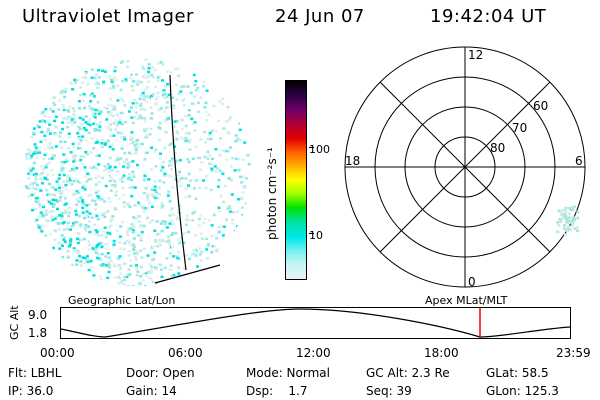  Describe the element at coordinates (185, 353) in the screenshot. I see `time-tick-0600: 06:00` at that location.